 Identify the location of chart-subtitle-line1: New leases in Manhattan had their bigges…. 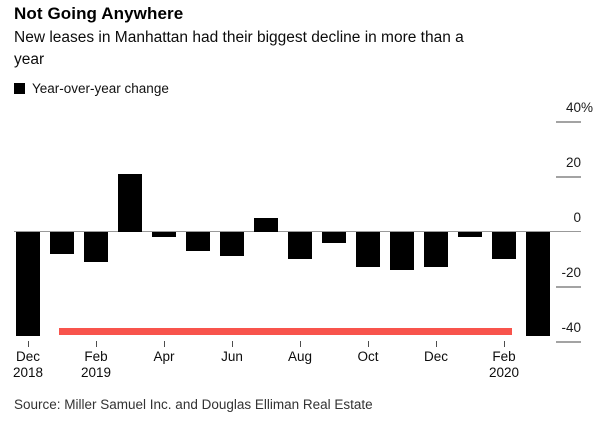
(239, 37).